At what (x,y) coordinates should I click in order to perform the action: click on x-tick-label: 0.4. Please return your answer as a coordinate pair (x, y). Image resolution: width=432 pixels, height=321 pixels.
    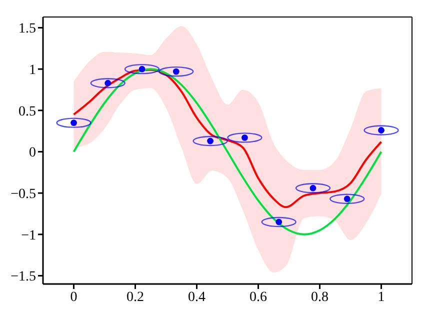
    Looking at the image, I should click on (197, 297).